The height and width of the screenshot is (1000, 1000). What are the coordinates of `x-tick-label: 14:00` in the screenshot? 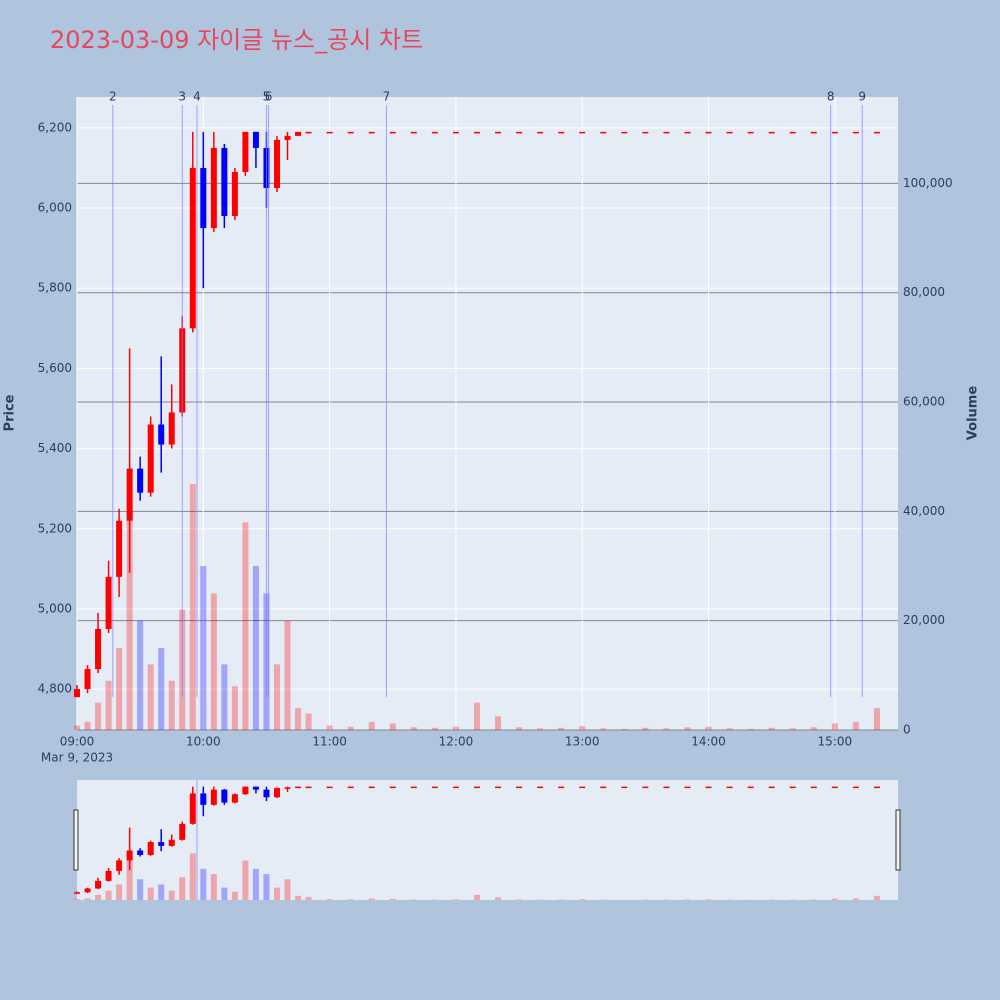 It's located at (708, 742).